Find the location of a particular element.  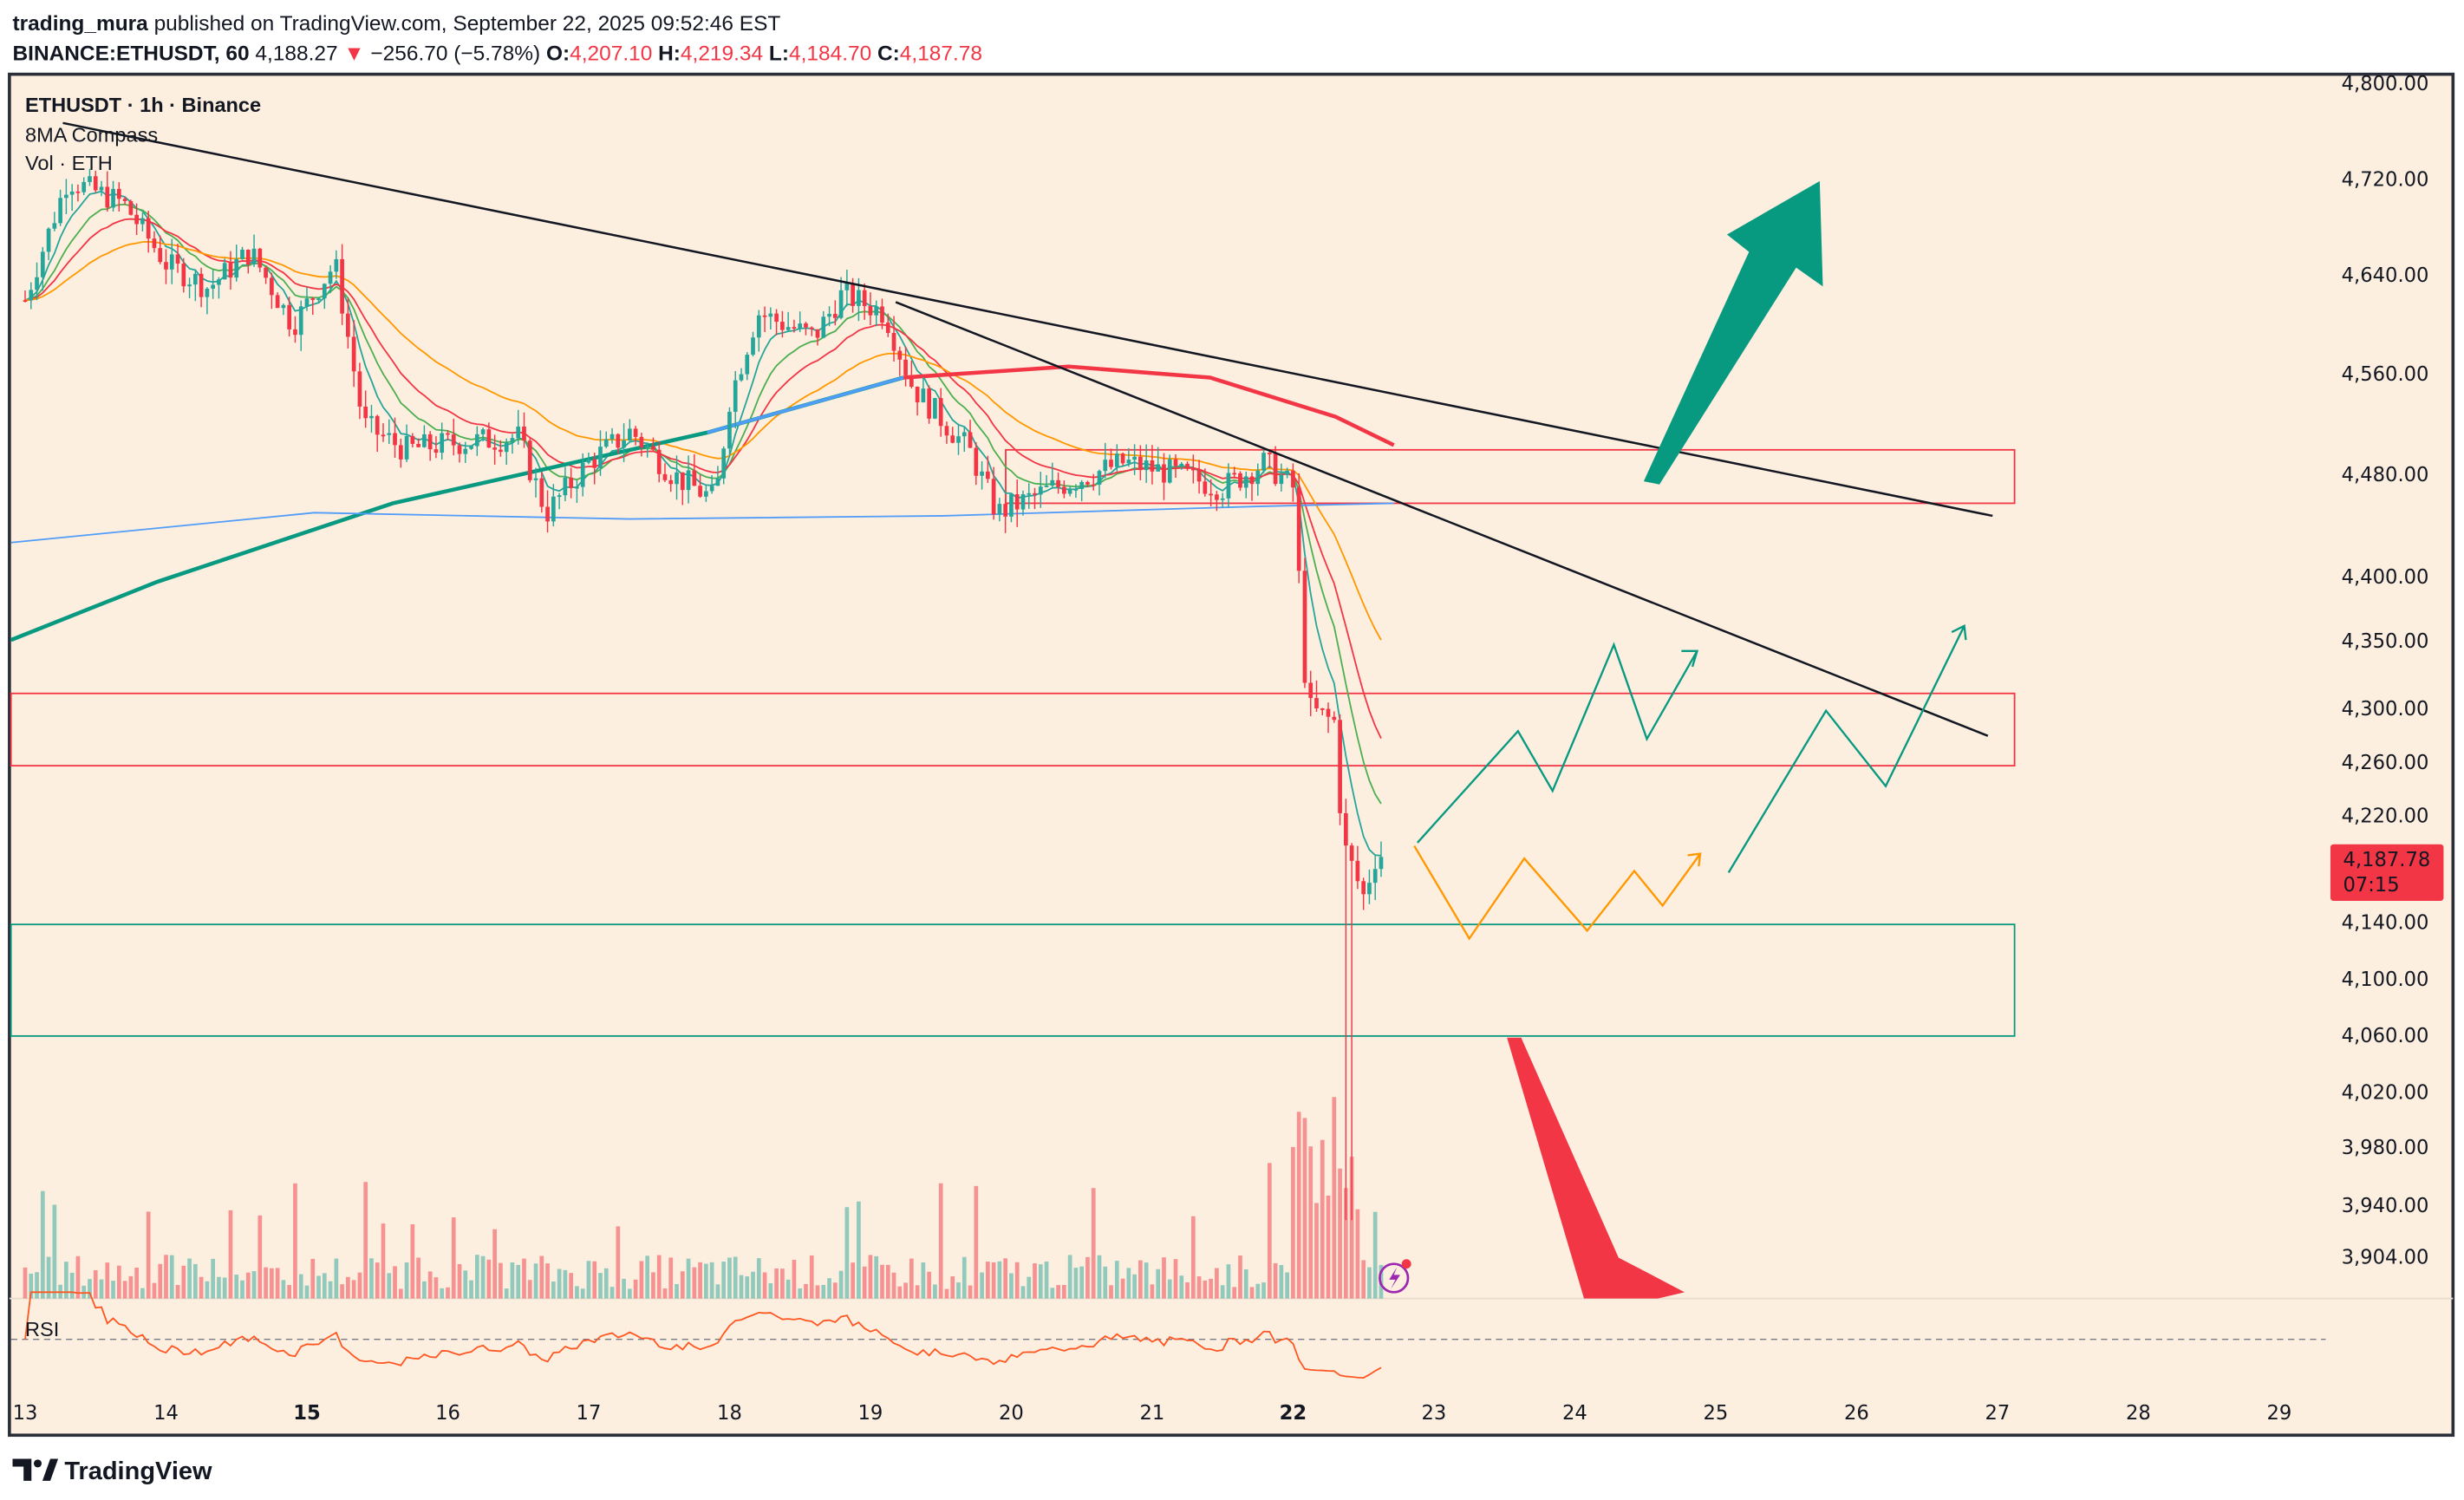

rsi-label: RSI is located at coordinates (42, 1329).